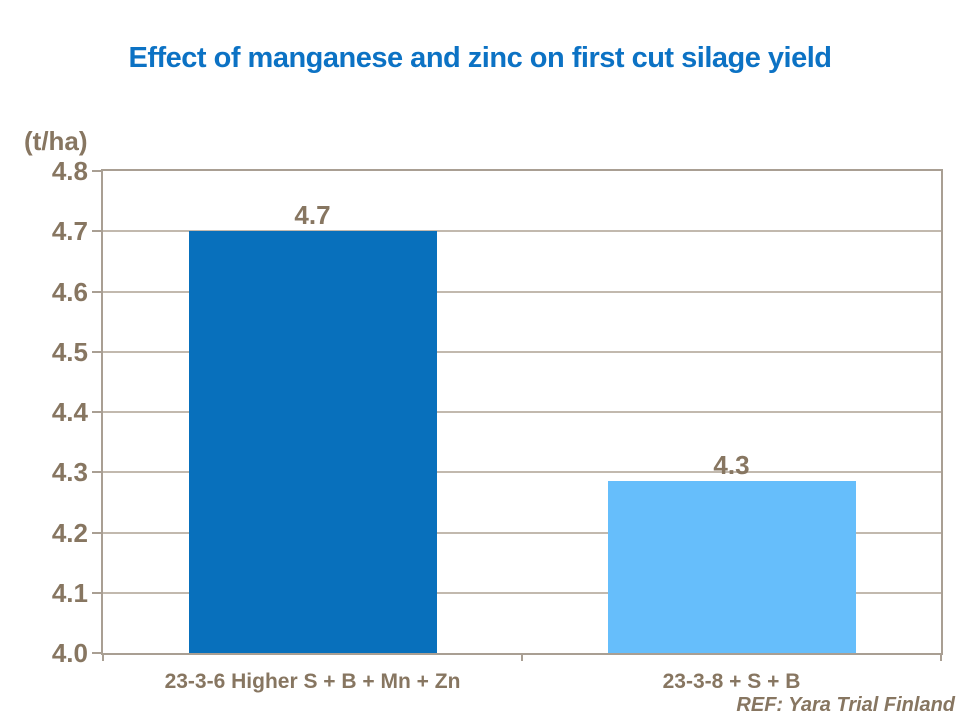 The width and height of the screenshot is (960, 720). I want to click on x-category-label: 23-3-8 + S + B, so click(731, 681).